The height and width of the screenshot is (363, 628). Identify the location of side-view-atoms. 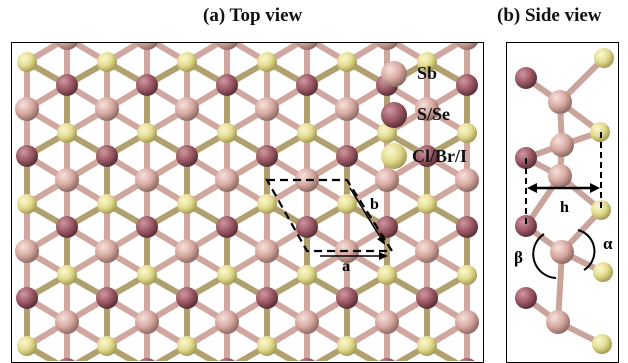
(564, 201).